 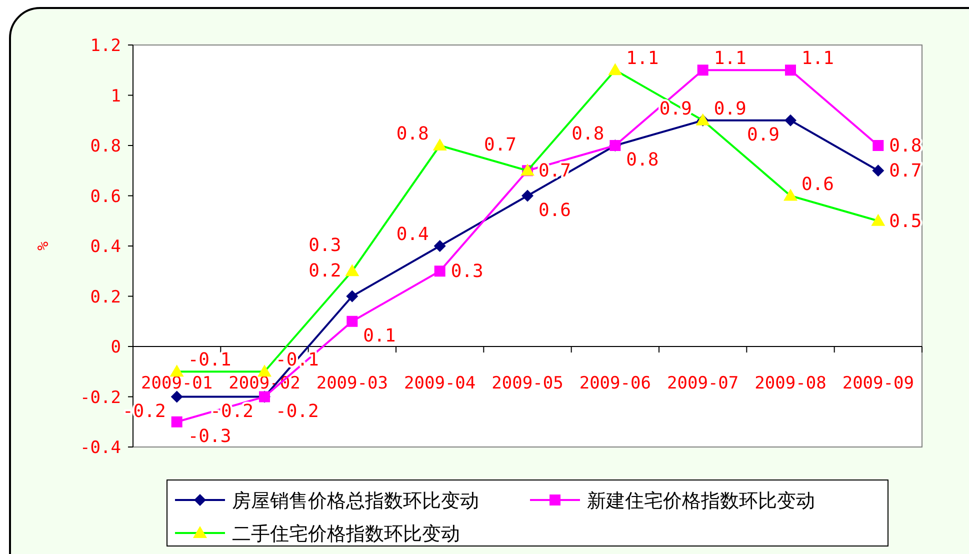 What do you see at coordinates (412, 234) in the screenshot?
I see `data-label: 0.4` at bounding box center [412, 234].